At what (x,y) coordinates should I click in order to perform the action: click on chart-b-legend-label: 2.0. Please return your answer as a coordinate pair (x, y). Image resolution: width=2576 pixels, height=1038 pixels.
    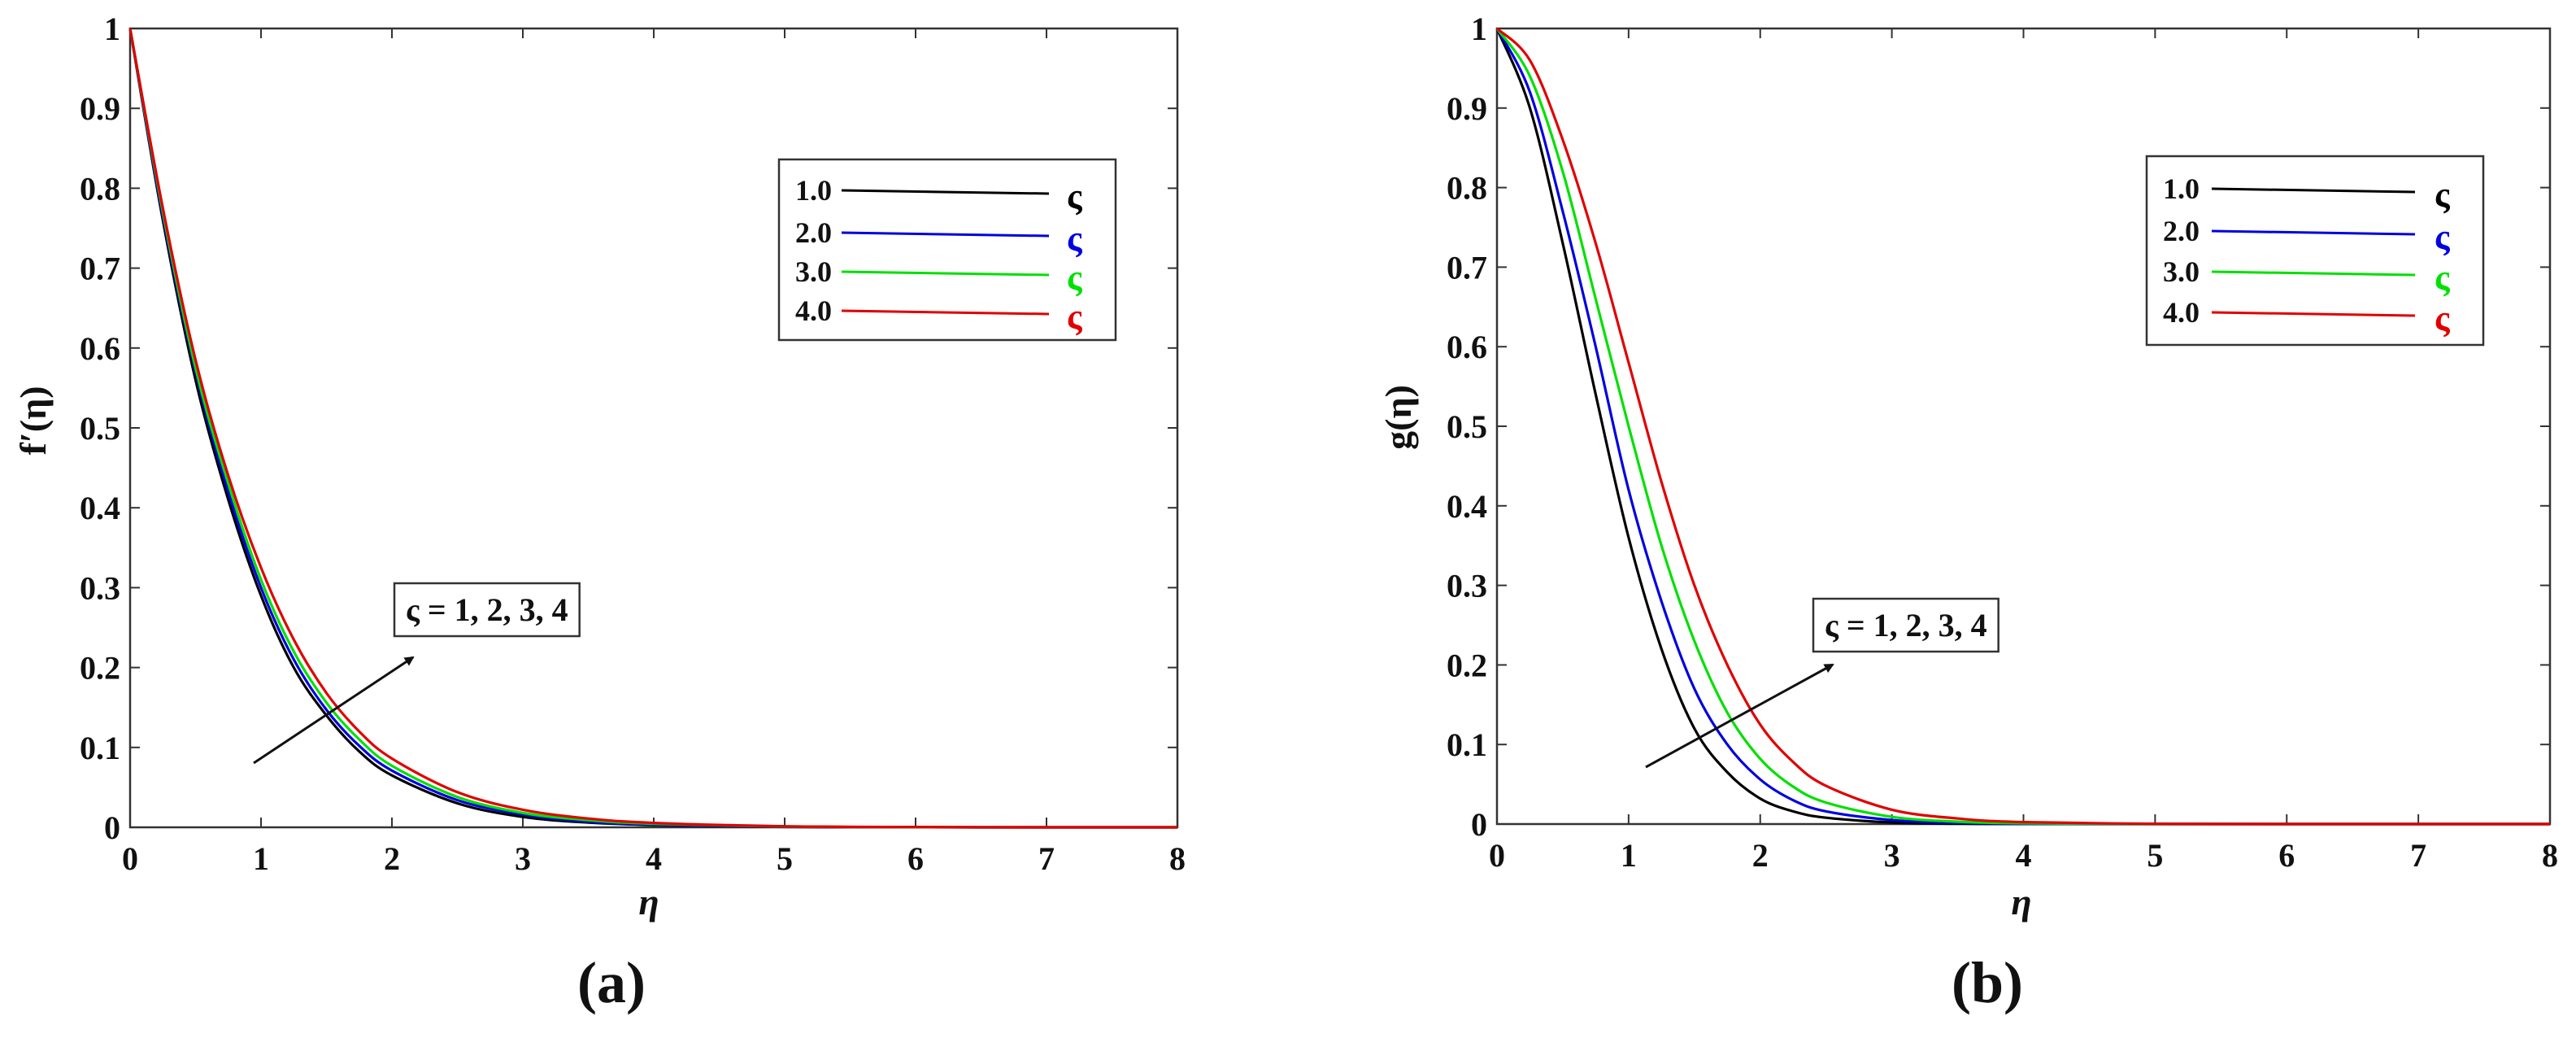
    Looking at the image, I should click on (2181, 231).